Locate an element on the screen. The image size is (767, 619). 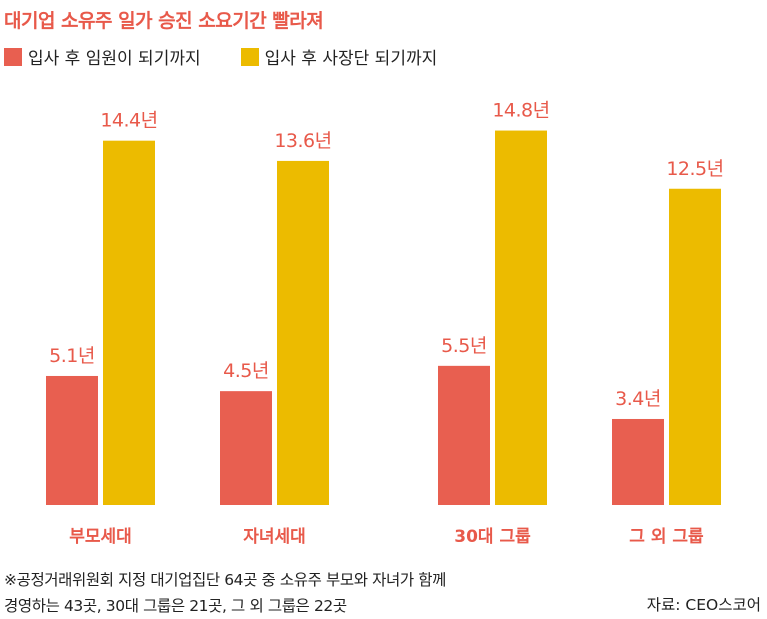
value-label-president-3: 12.5년 is located at coordinates (694, 169).